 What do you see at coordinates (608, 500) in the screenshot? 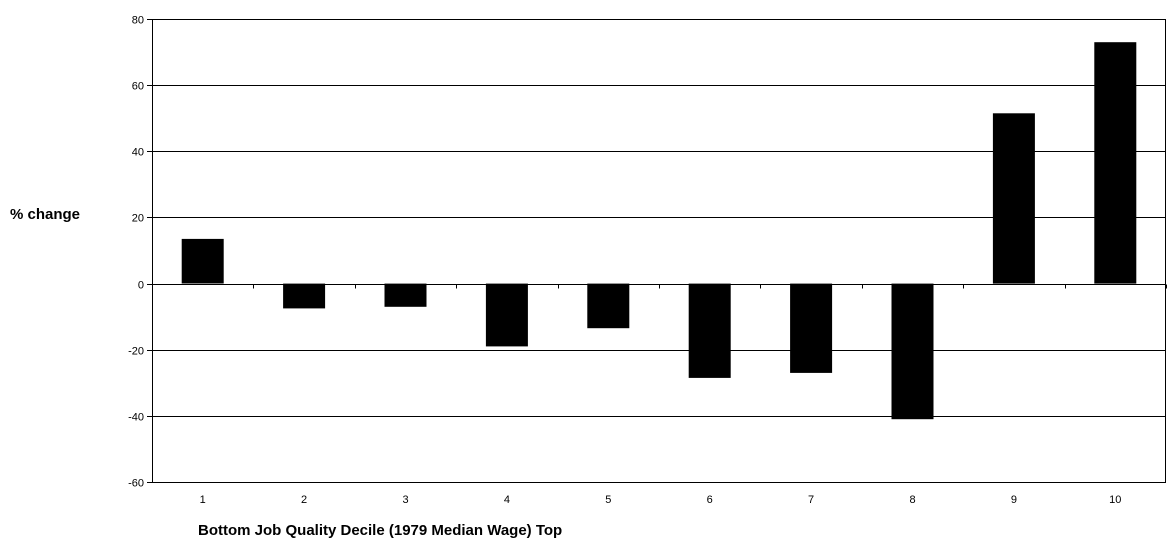
I see `x-tick-label: 5` at bounding box center [608, 500].